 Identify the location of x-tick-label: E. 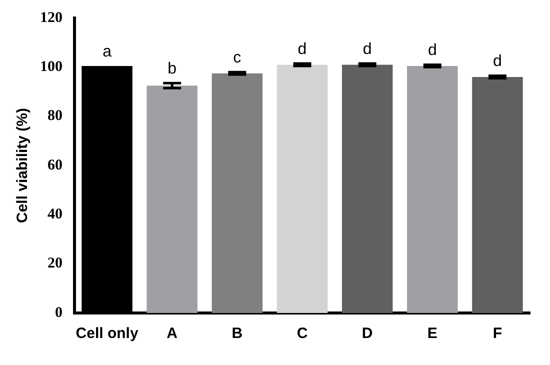
(432, 333).